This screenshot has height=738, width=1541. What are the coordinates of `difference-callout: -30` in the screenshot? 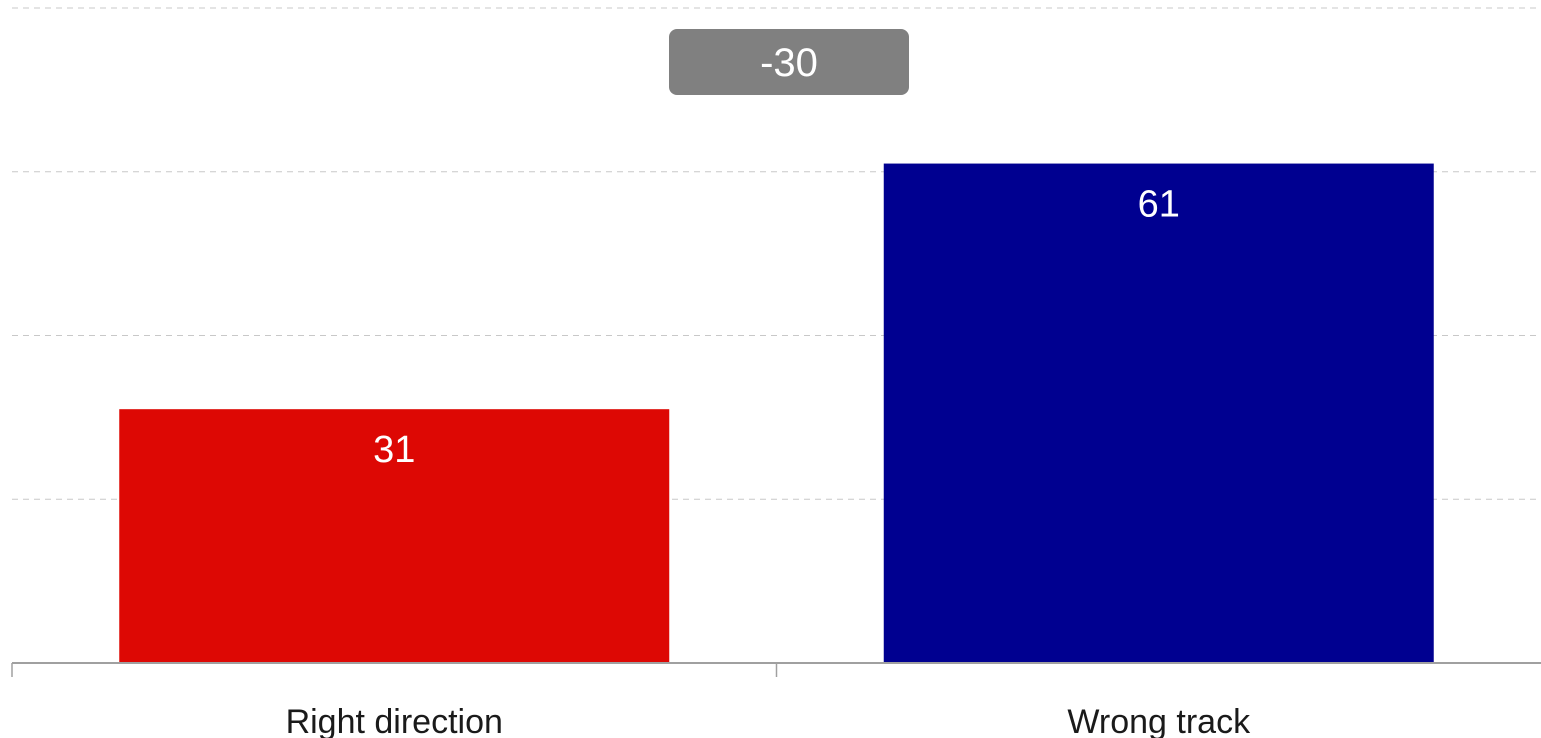 It's located at (789, 62).